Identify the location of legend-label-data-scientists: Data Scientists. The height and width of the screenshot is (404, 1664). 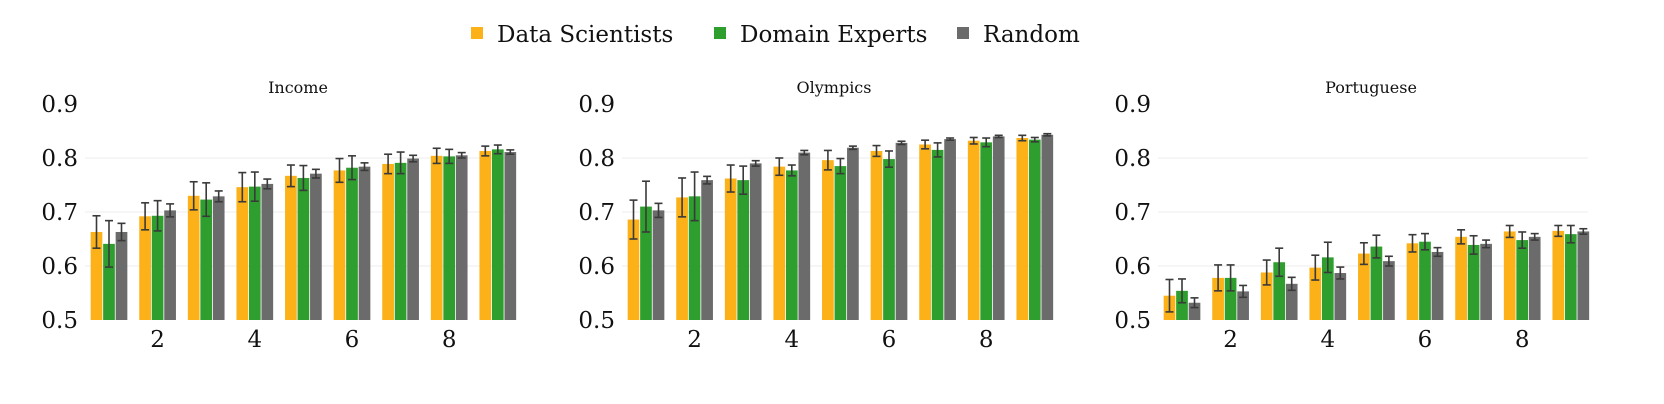
(585, 35).